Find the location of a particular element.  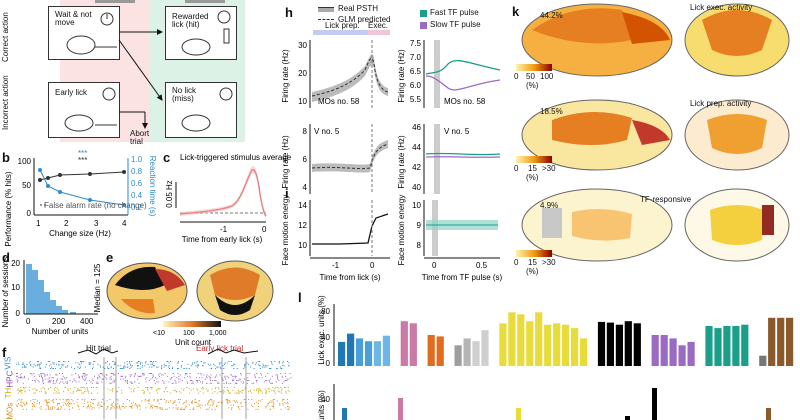

k-title-2: Lick prep. activity is located at coordinates (721, 103).